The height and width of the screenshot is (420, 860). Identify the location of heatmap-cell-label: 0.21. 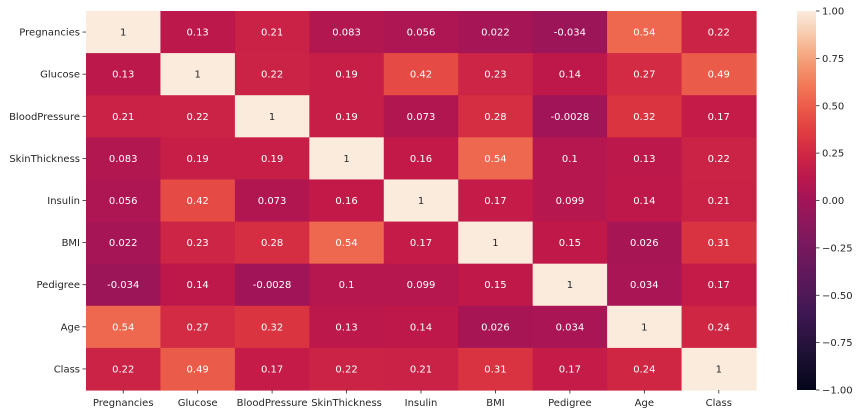
(719, 201).